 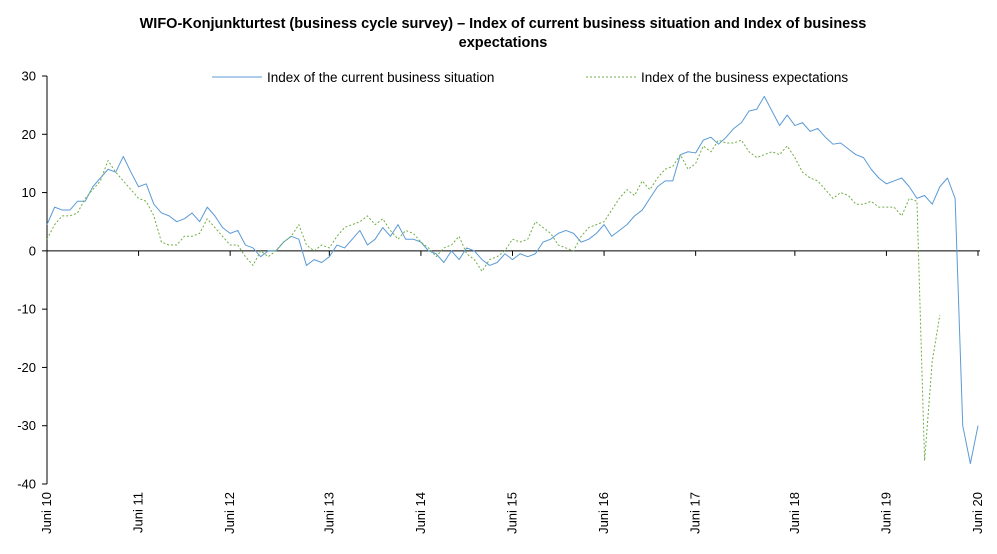 What do you see at coordinates (46, 513) in the screenshot?
I see `x-tick-label: Juni 10` at bounding box center [46, 513].